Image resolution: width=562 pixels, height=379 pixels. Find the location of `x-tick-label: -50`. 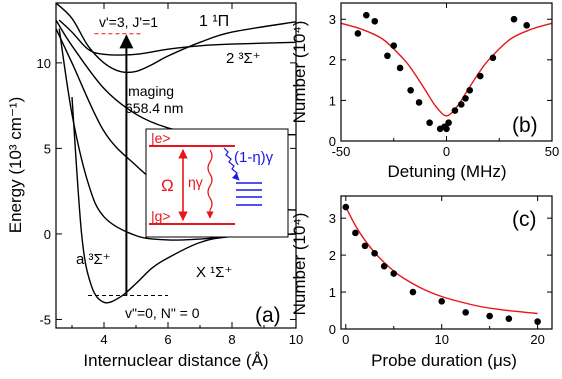

x-tick-label: -50 is located at coordinates (341, 151).